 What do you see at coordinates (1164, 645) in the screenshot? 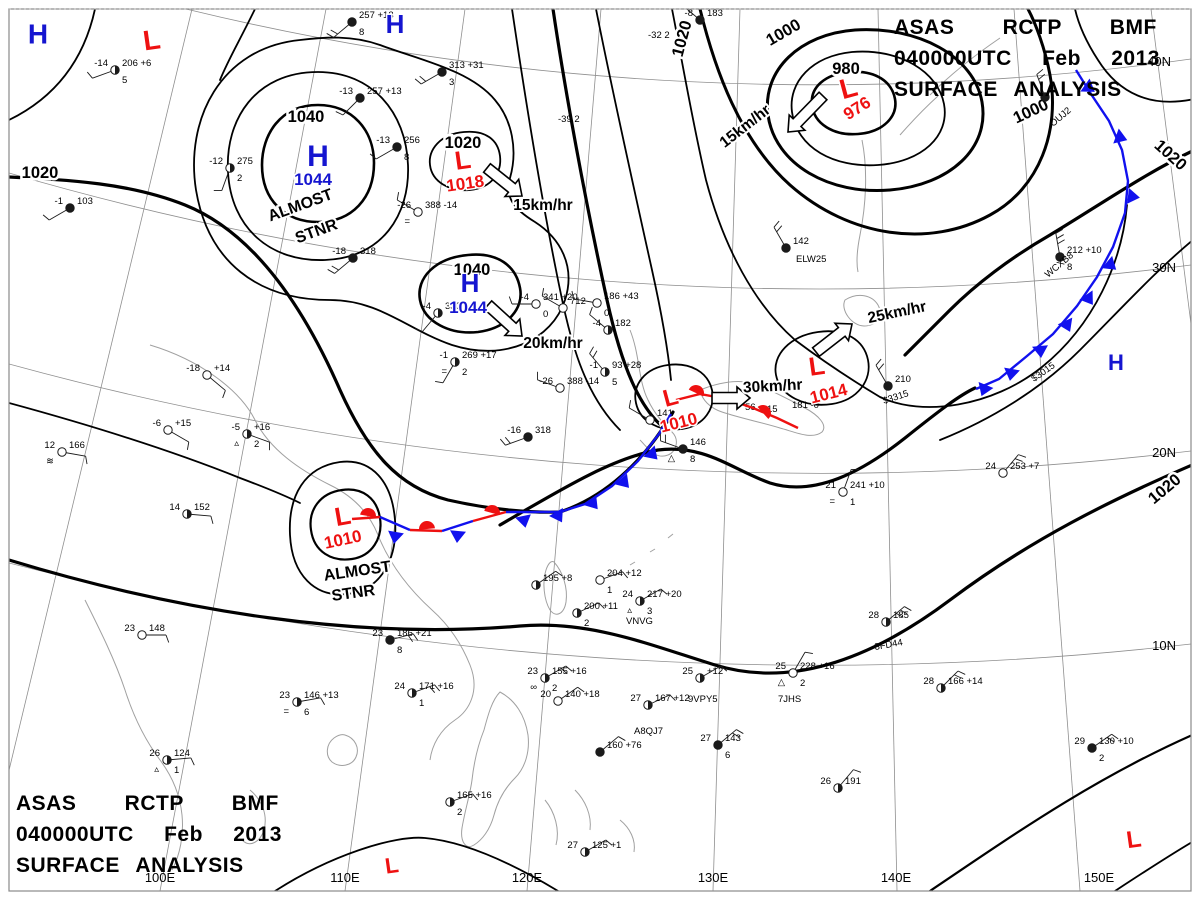
I see `latitude-label: 10N` at bounding box center [1164, 645].